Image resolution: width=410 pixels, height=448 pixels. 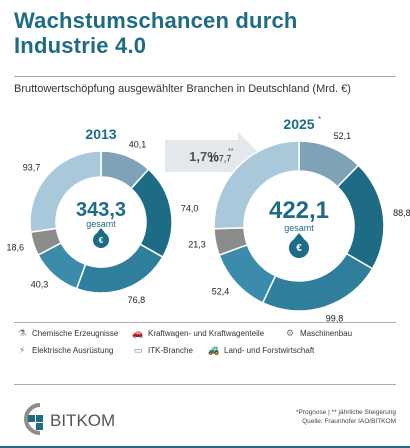 I want to click on flask-icon: ⚗, so click(x=22, y=333).